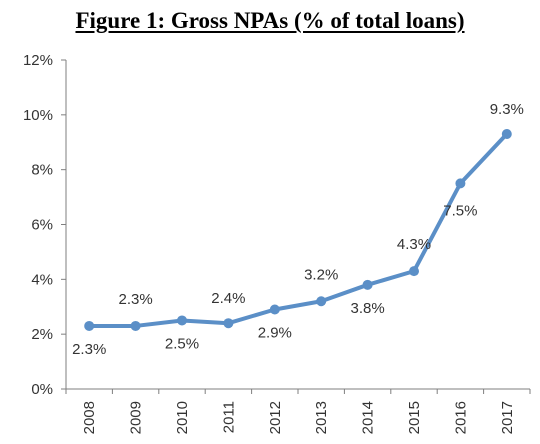 This screenshot has height=444, width=540. I want to click on data-label: 2.5%, so click(182, 343).